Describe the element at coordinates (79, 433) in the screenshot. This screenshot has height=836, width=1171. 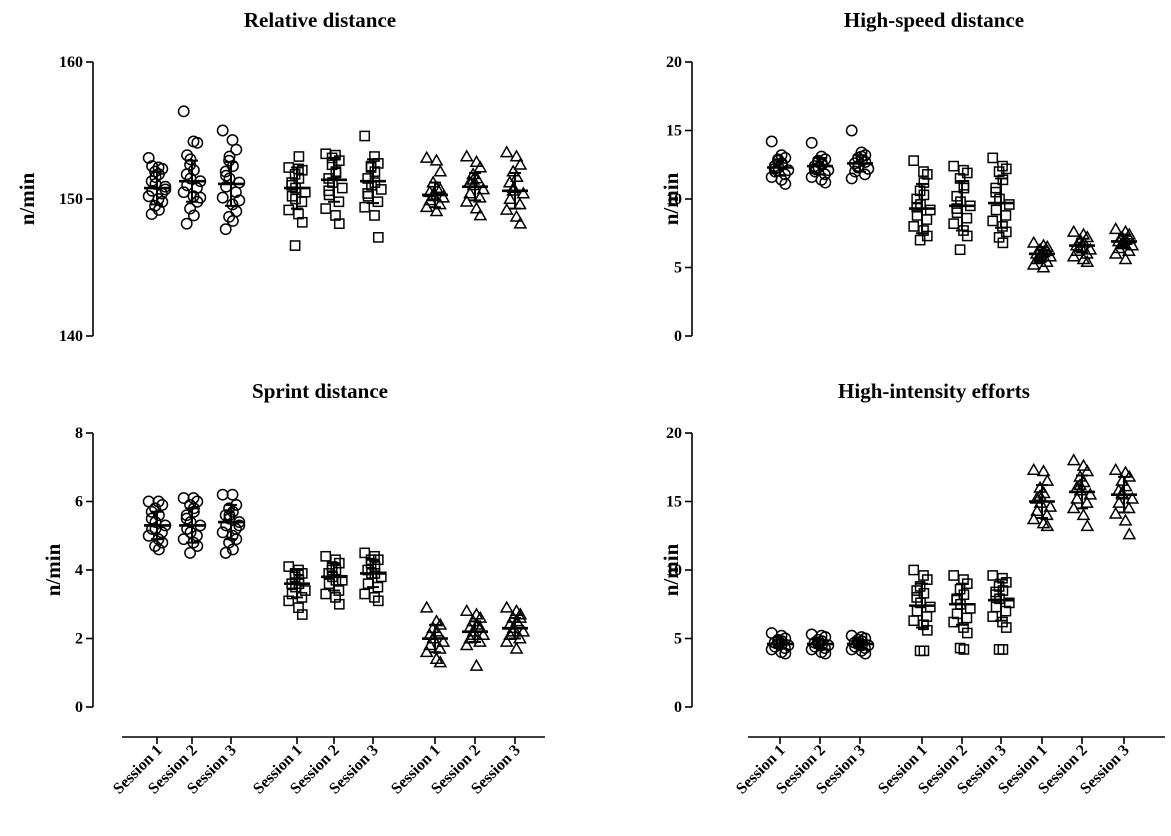
I see `y-tick-label: 8` at that location.